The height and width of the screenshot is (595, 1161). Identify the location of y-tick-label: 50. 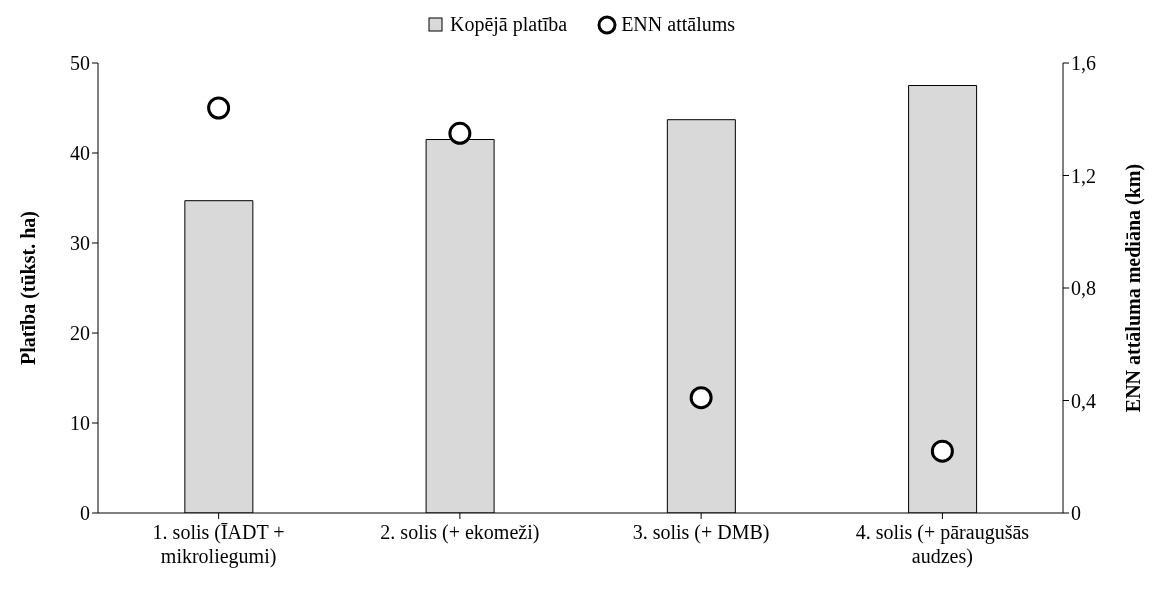
(80, 63).